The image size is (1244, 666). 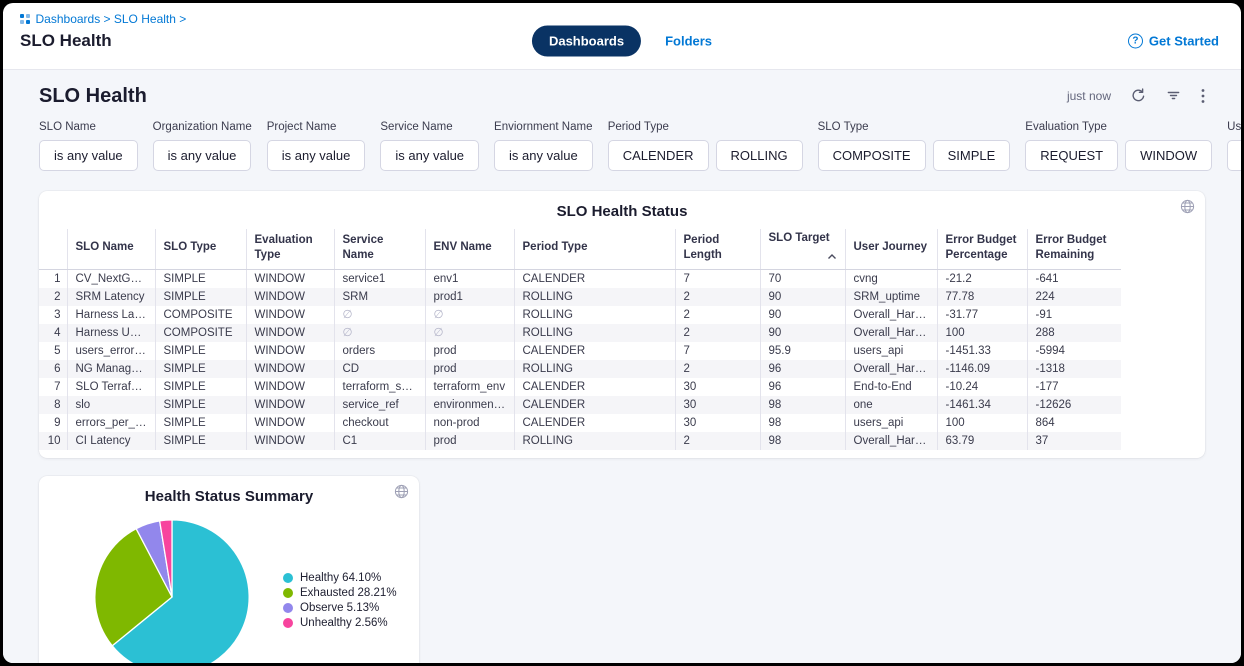 What do you see at coordinates (622, 19) in the screenshot?
I see `breadcrumb: Dashboards > SLO Health >` at bounding box center [622, 19].